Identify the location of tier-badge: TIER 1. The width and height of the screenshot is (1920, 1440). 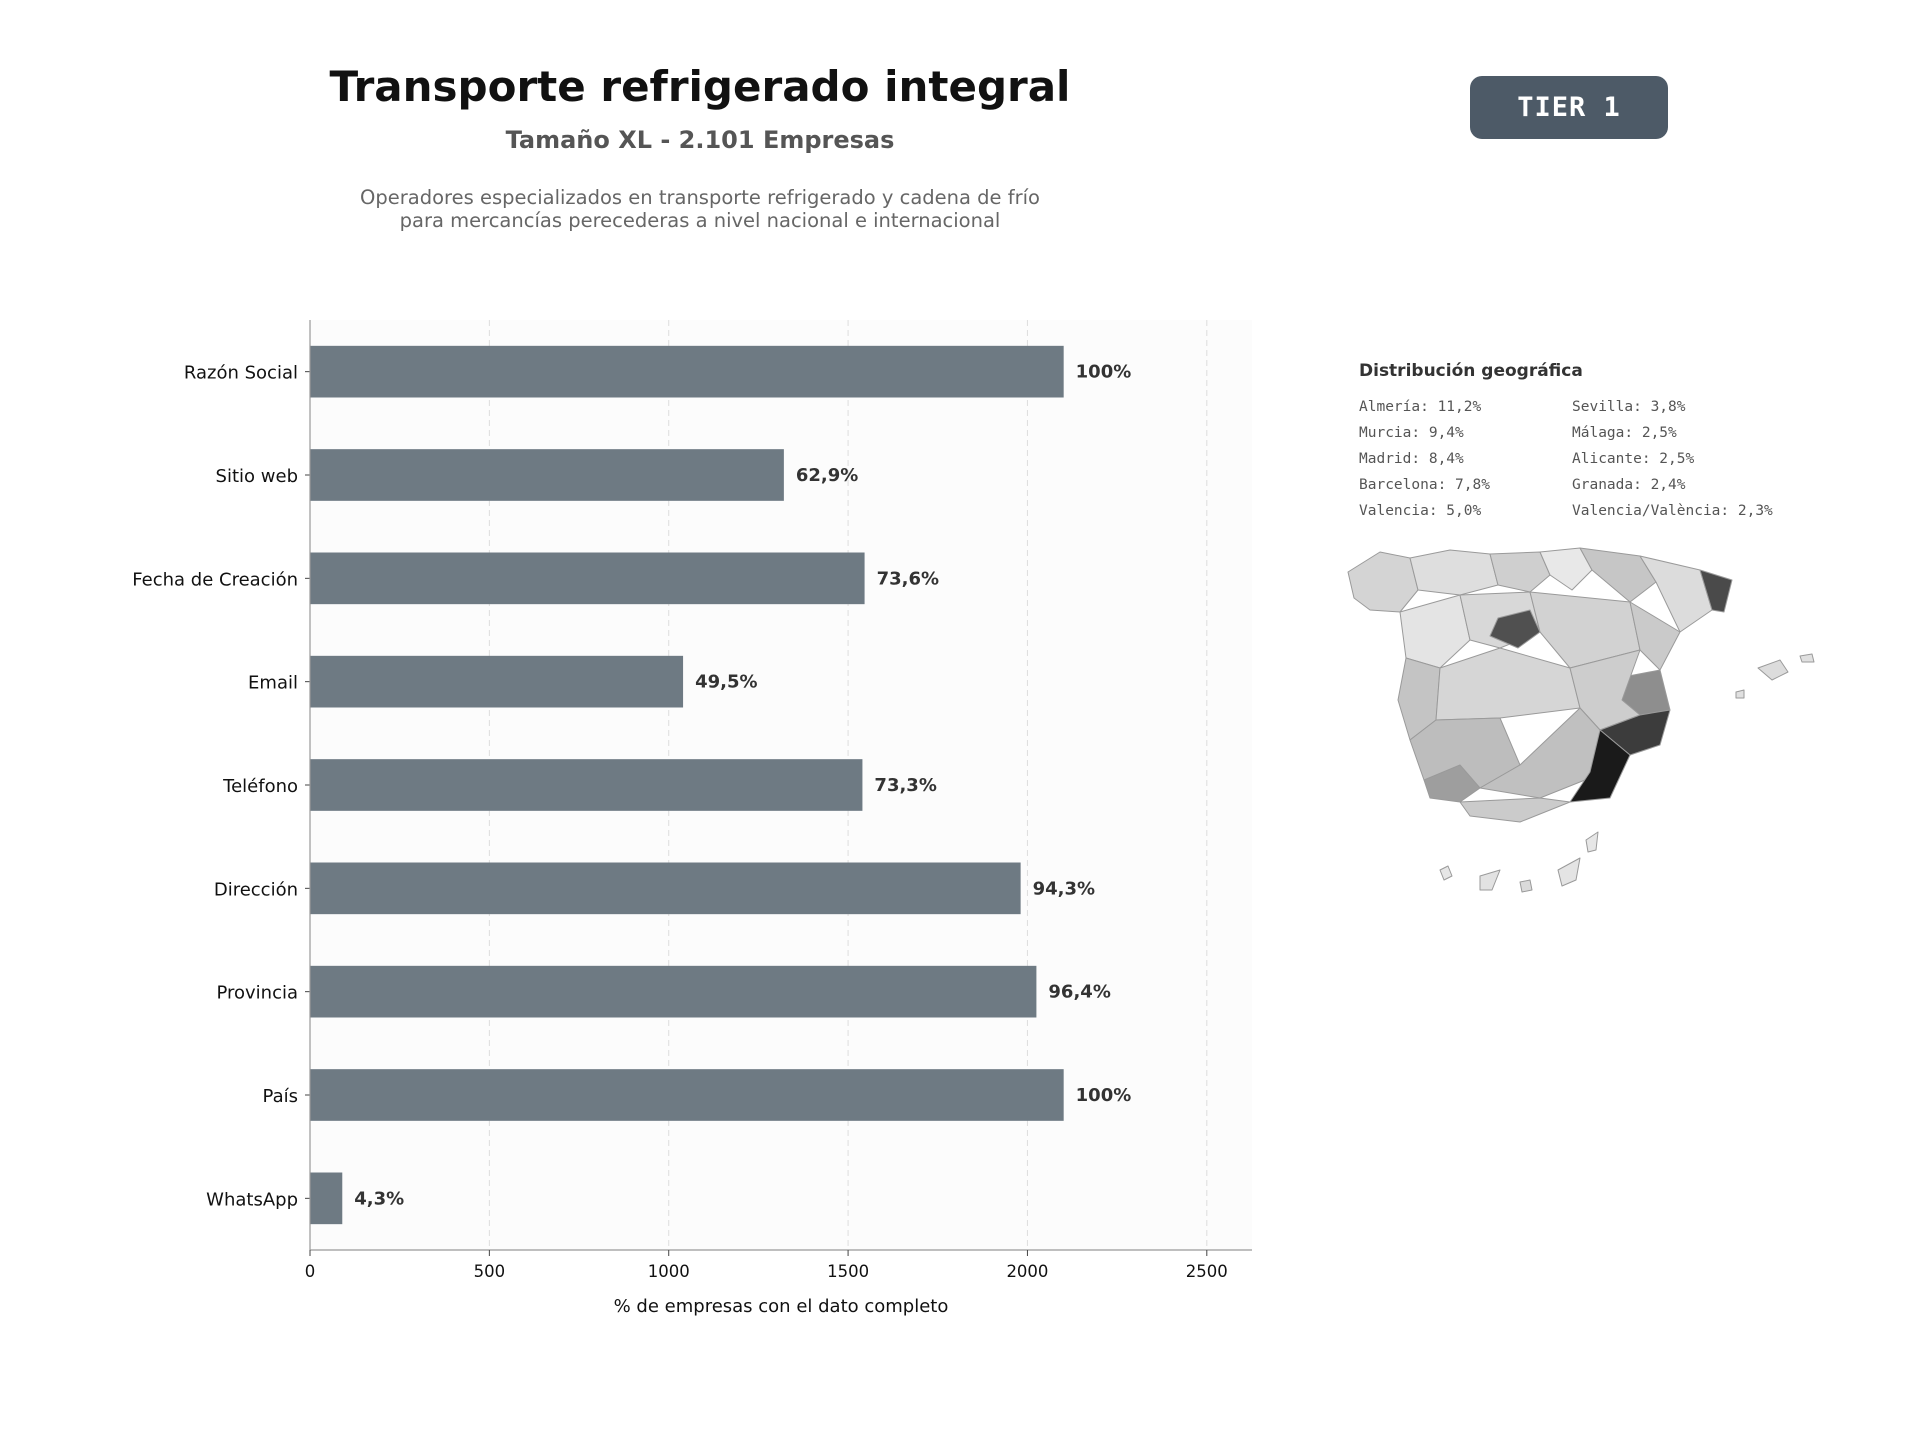
(1569, 107).